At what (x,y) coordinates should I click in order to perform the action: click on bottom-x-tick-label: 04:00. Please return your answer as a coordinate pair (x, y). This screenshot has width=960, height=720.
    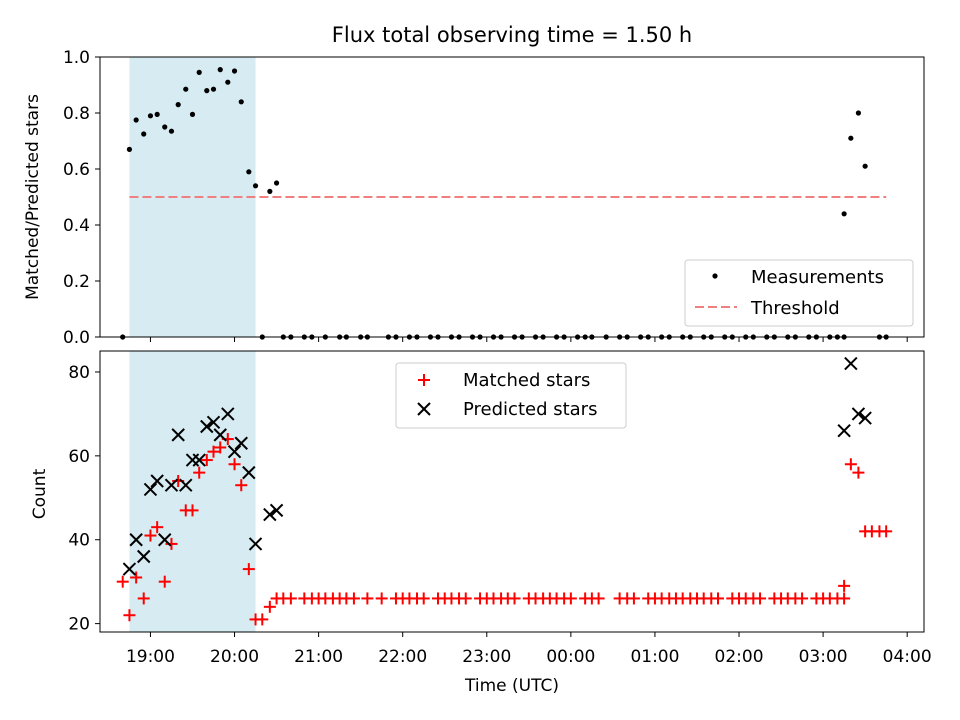
    Looking at the image, I should click on (907, 657).